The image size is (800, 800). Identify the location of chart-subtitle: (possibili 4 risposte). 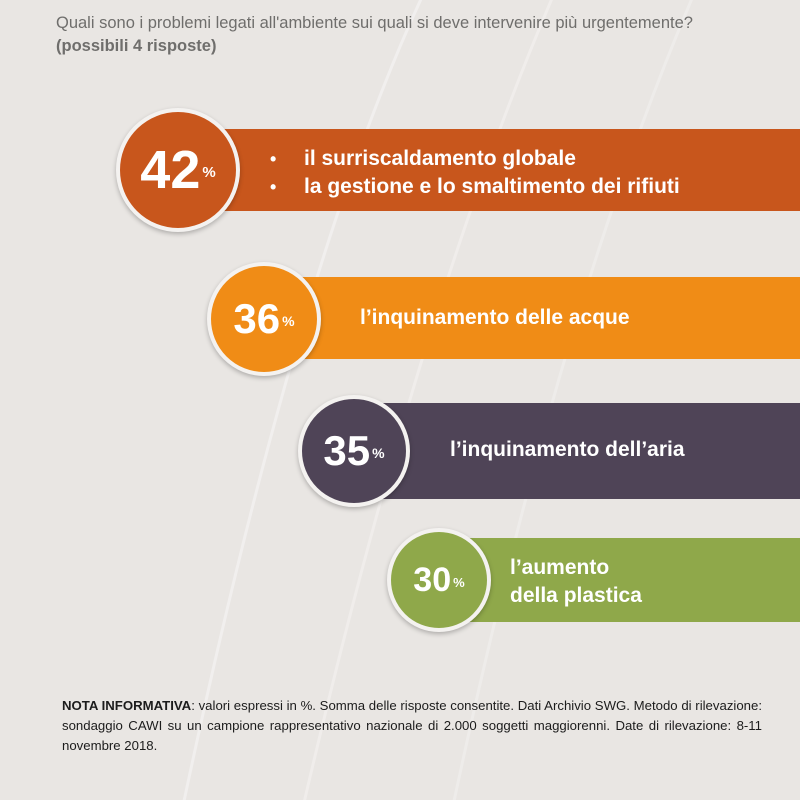
(136, 46).